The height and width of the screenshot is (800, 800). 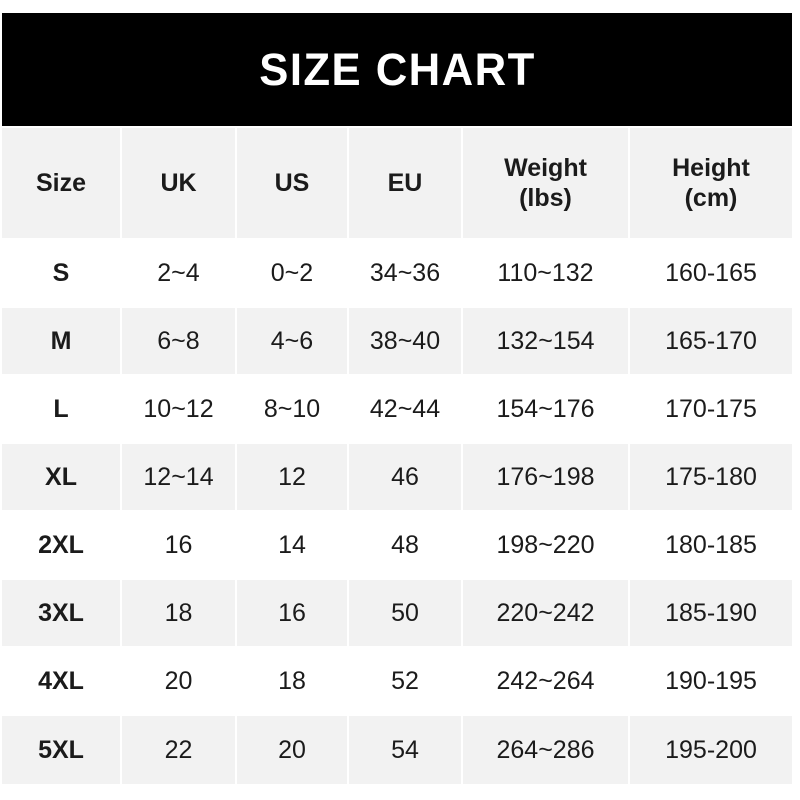 What do you see at coordinates (711, 546) in the screenshot?
I see `cell-height: 180-185` at bounding box center [711, 546].